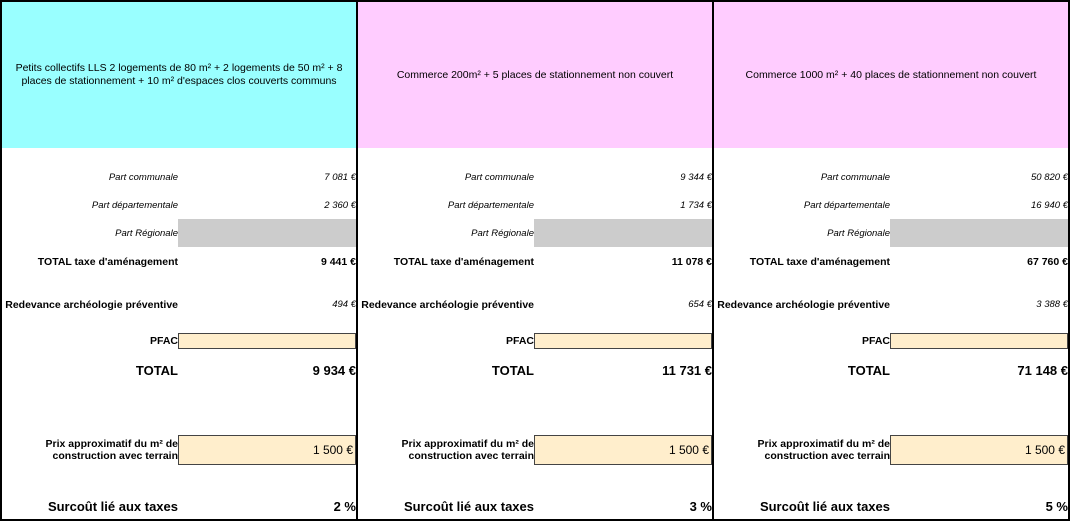 Image resolution: width=1070 pixels, height=521 pixels. Describe the element at coordinates (340, 205) in the screenshot. I see `value-part-departementale: 2 360 €` at that location.